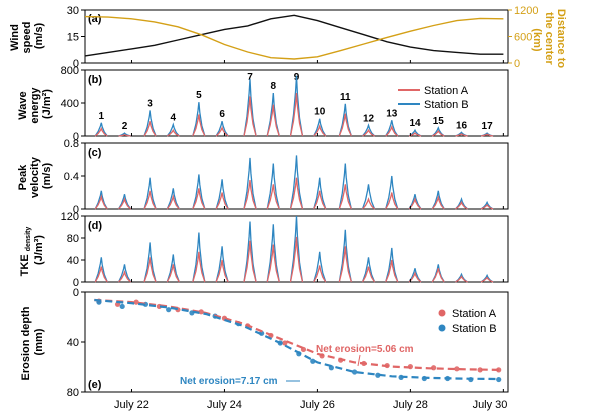  What do you see at coordinates (23, 177) in the screenshot?
I see `panel-c-ylabel-line1: Peak` at bounding box center [23, 177].